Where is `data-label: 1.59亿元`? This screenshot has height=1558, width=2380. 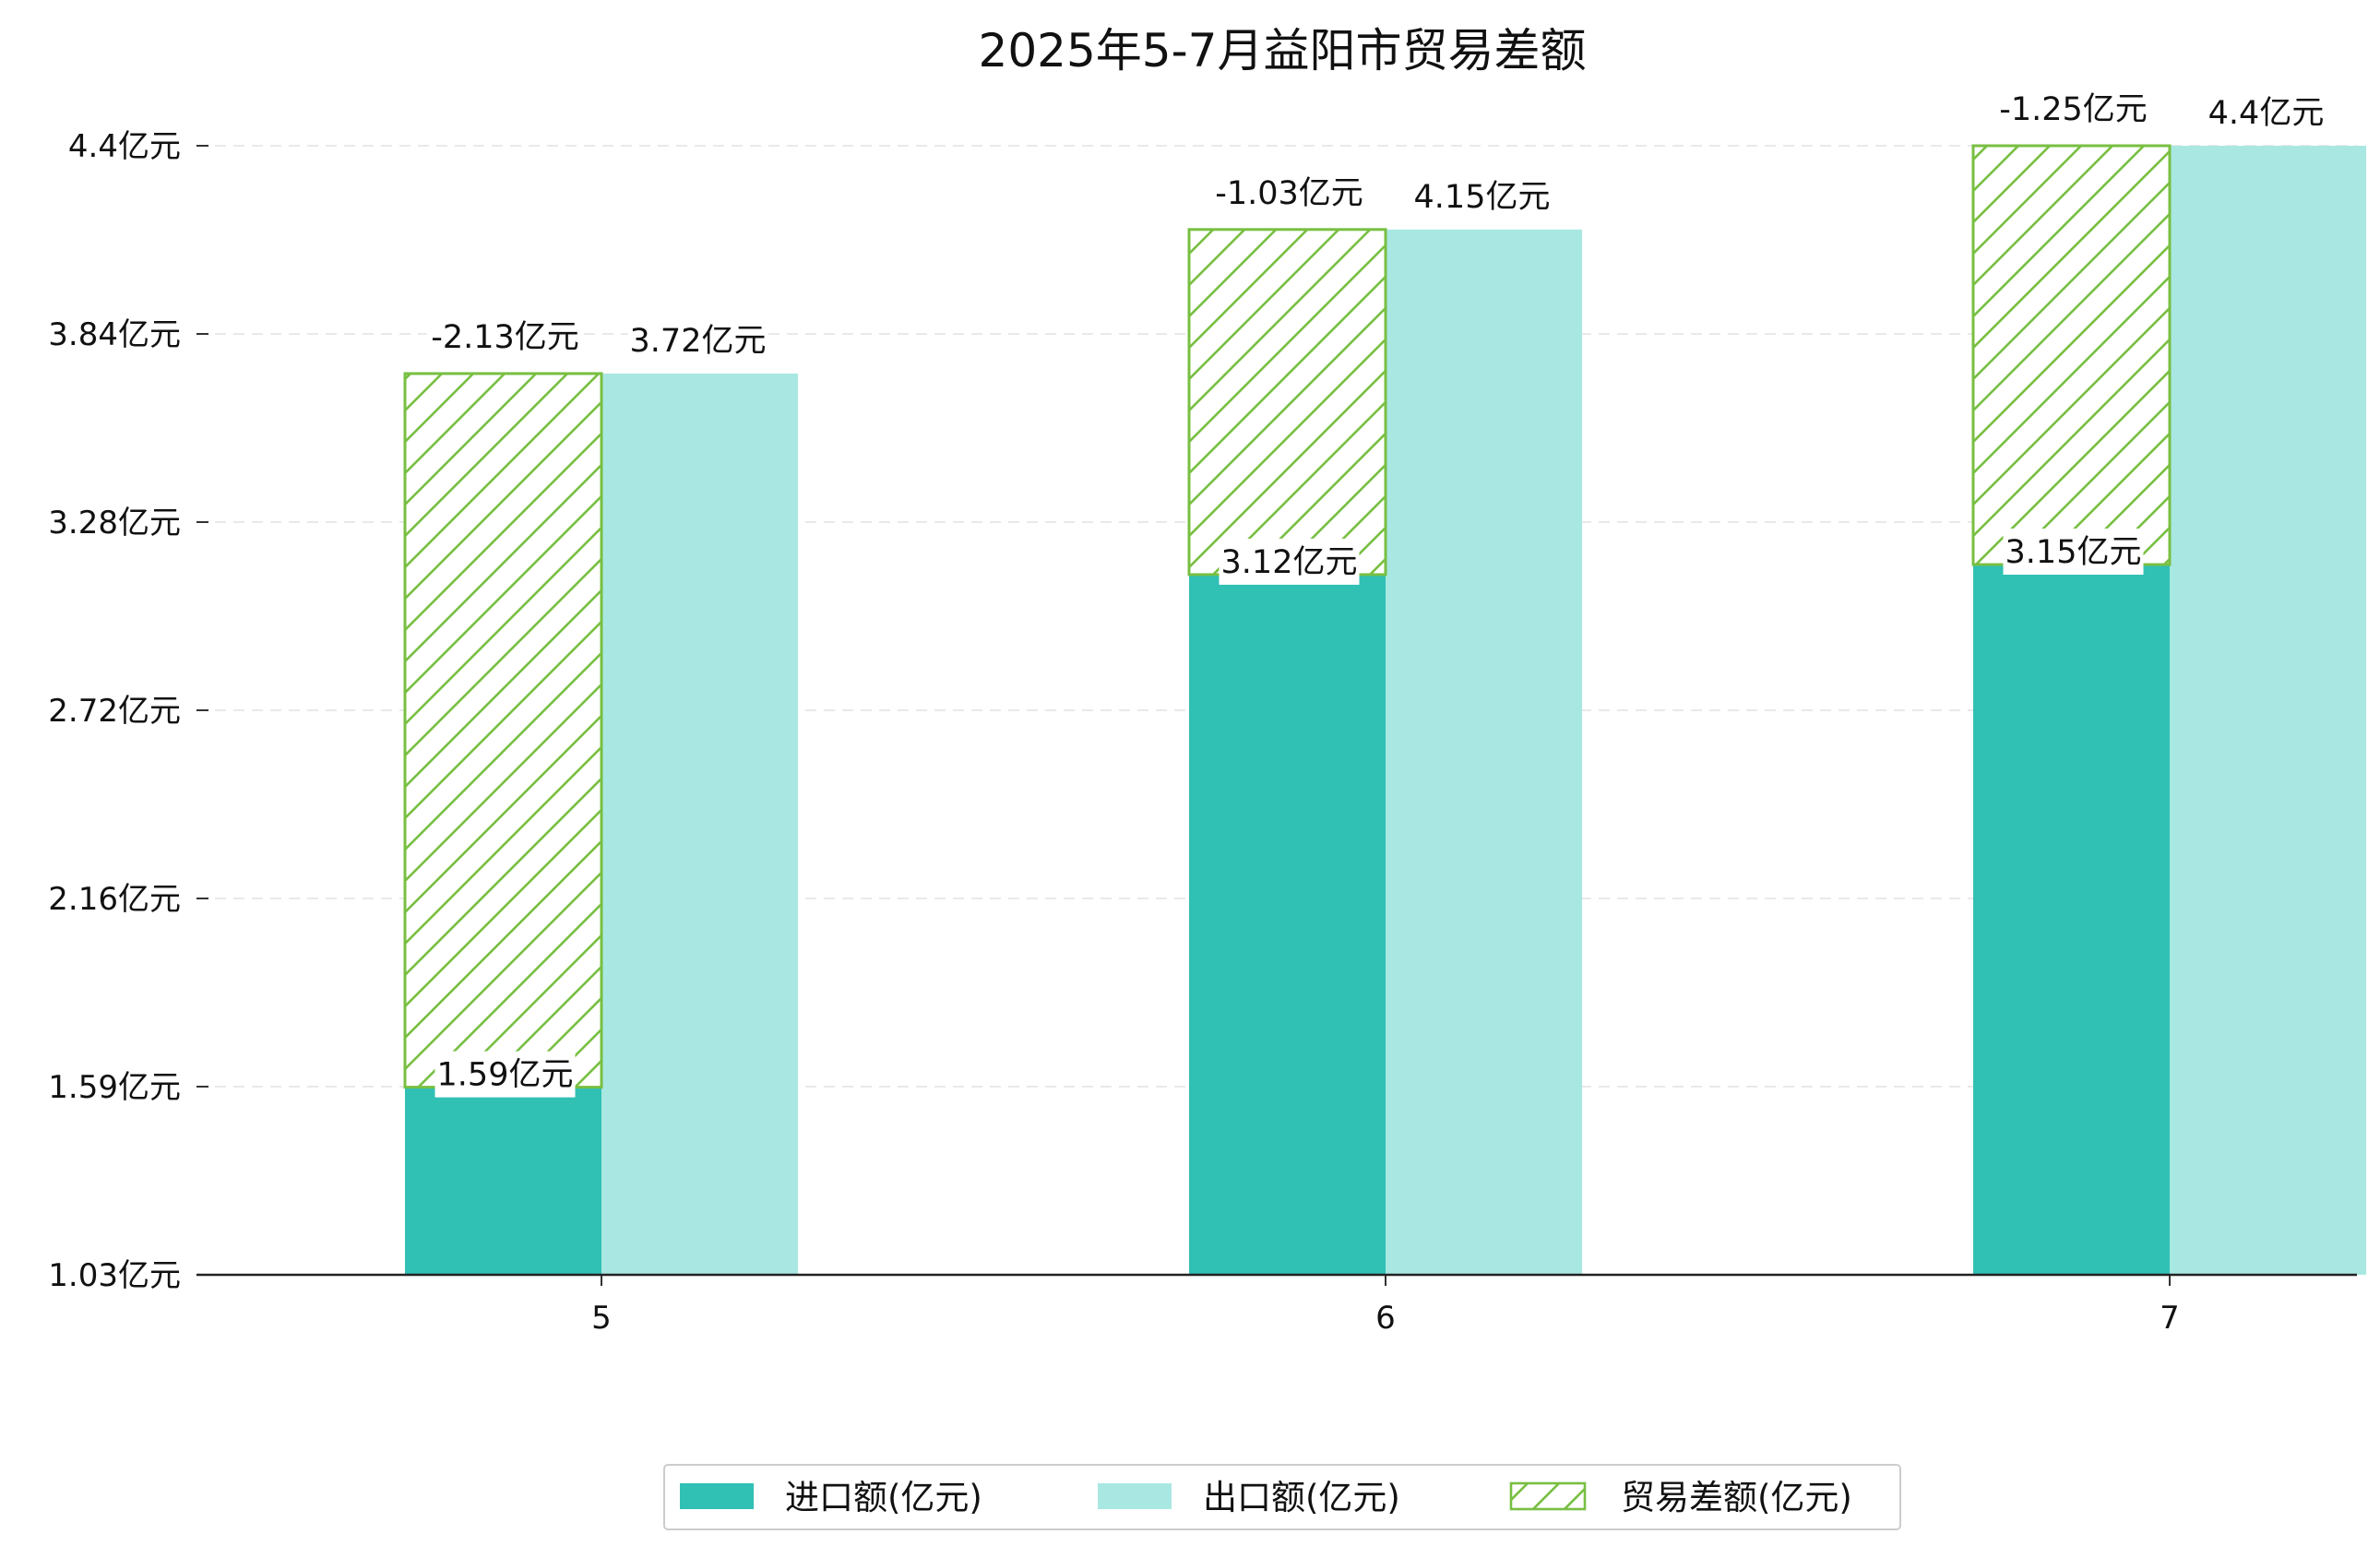
data-label: 1.59亿元 is located at coordinates (505, 1075).